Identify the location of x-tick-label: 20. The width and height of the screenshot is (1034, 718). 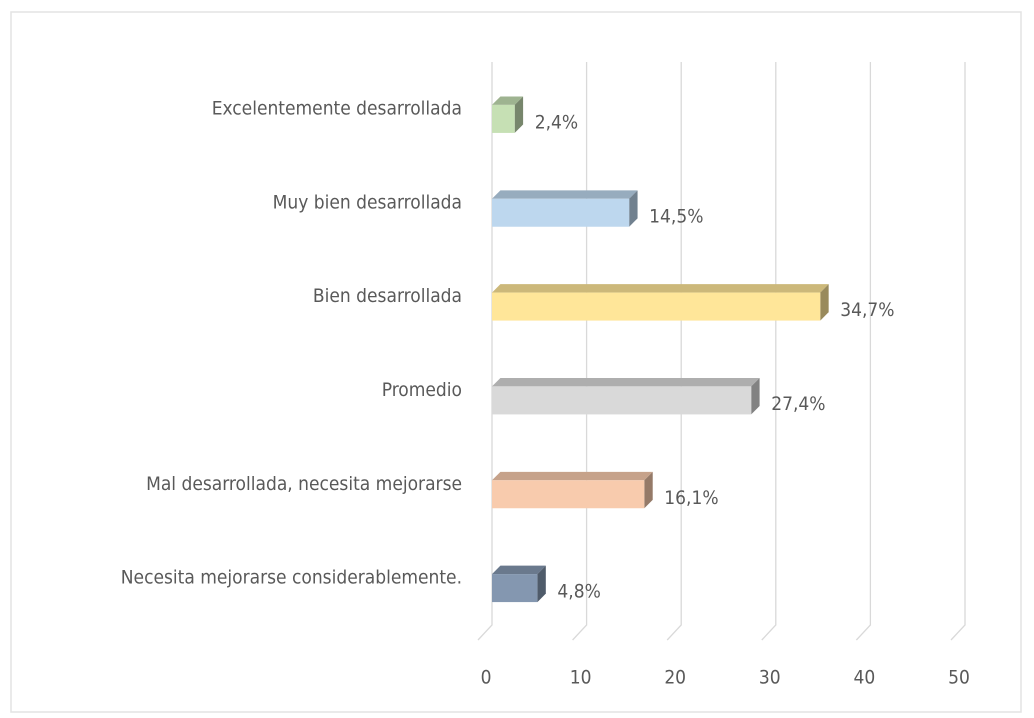
(675, 678).